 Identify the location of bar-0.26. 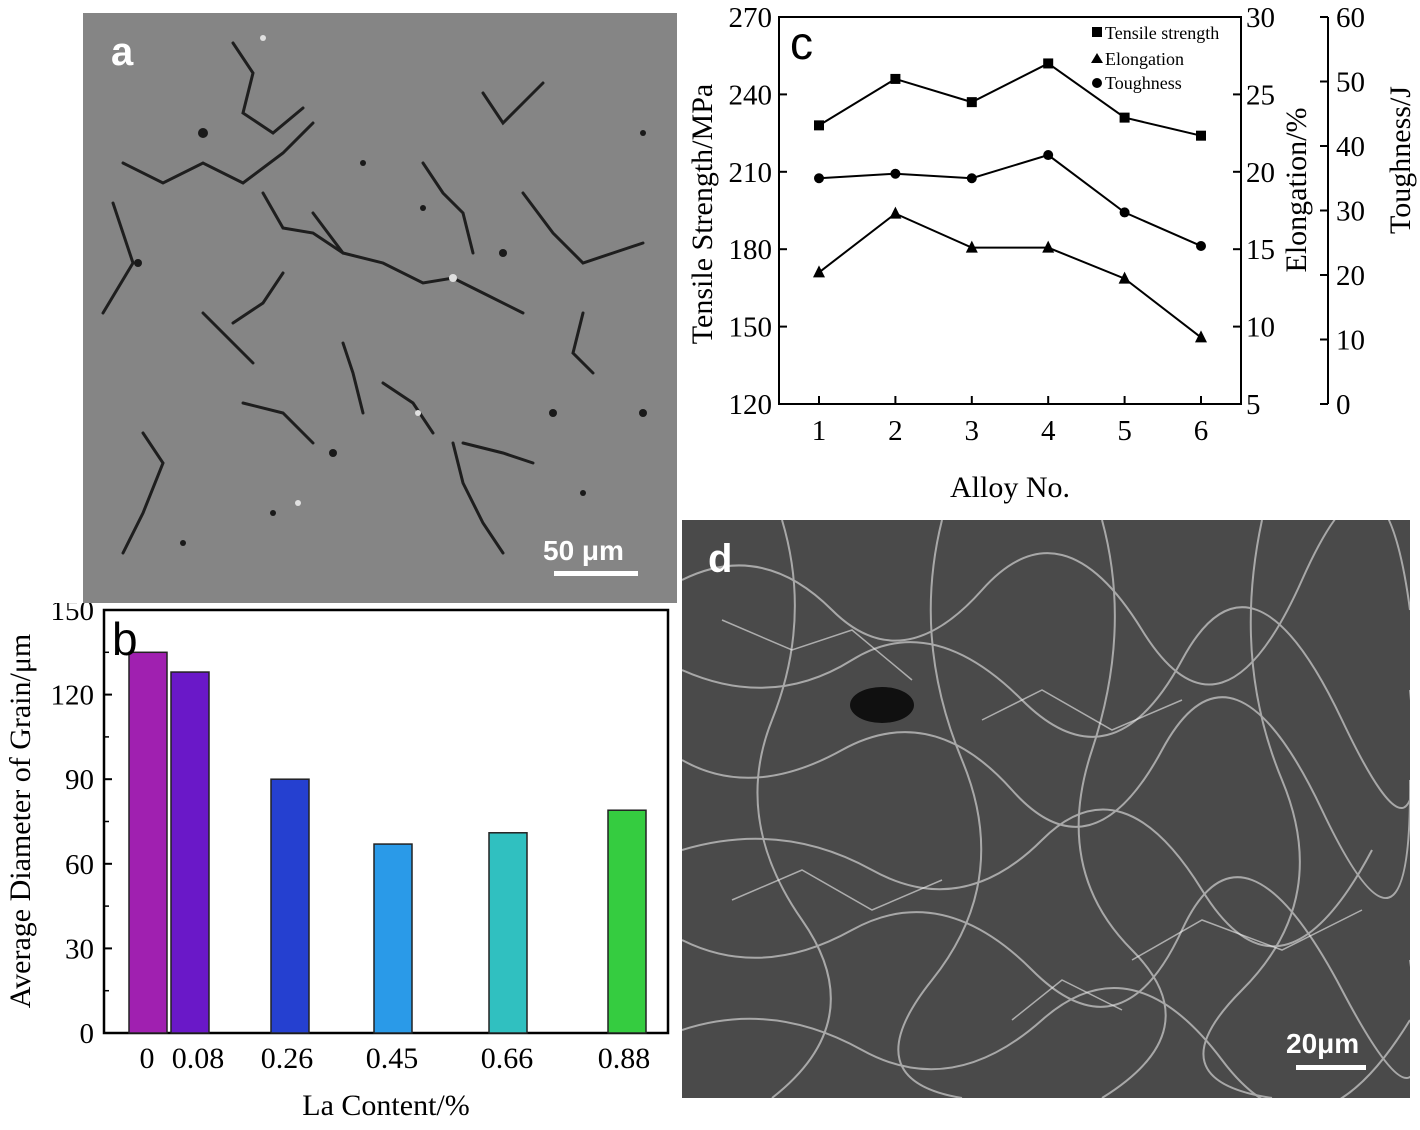
(290, 906).